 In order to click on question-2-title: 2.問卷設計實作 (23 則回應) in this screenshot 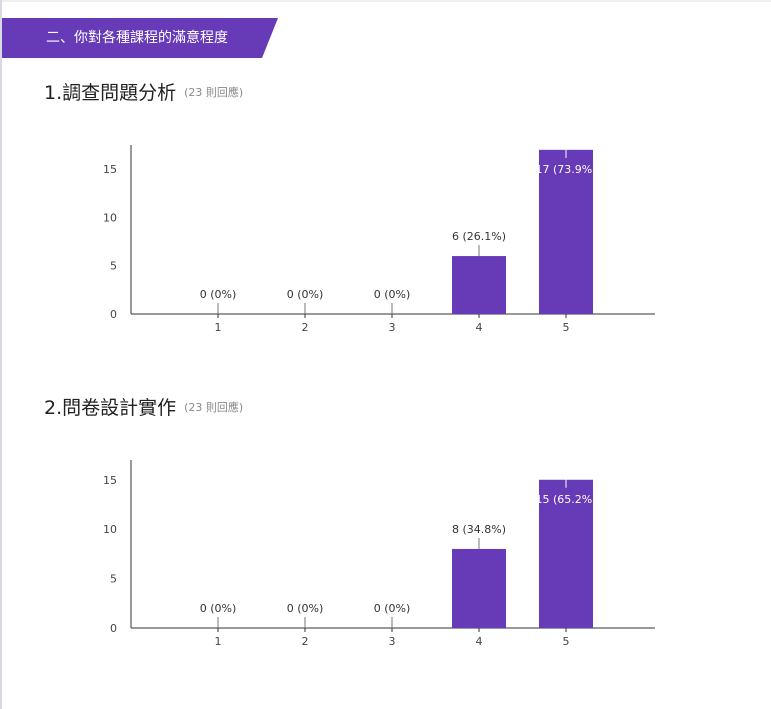, I will do `click(143, 406)`.